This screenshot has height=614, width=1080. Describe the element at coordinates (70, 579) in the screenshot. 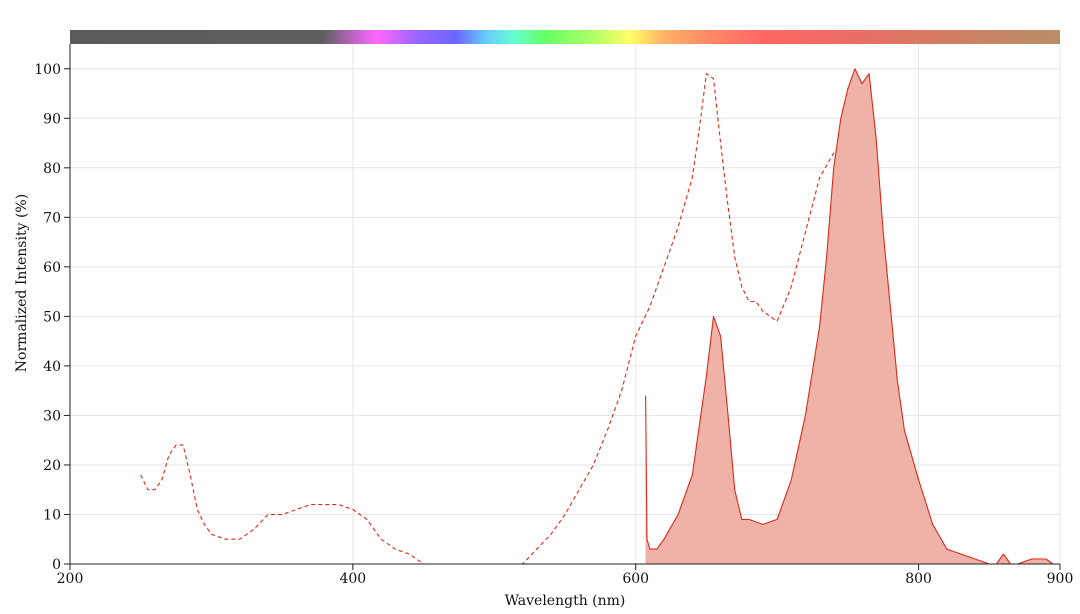

I see `x-tick-label: 200` at that location.